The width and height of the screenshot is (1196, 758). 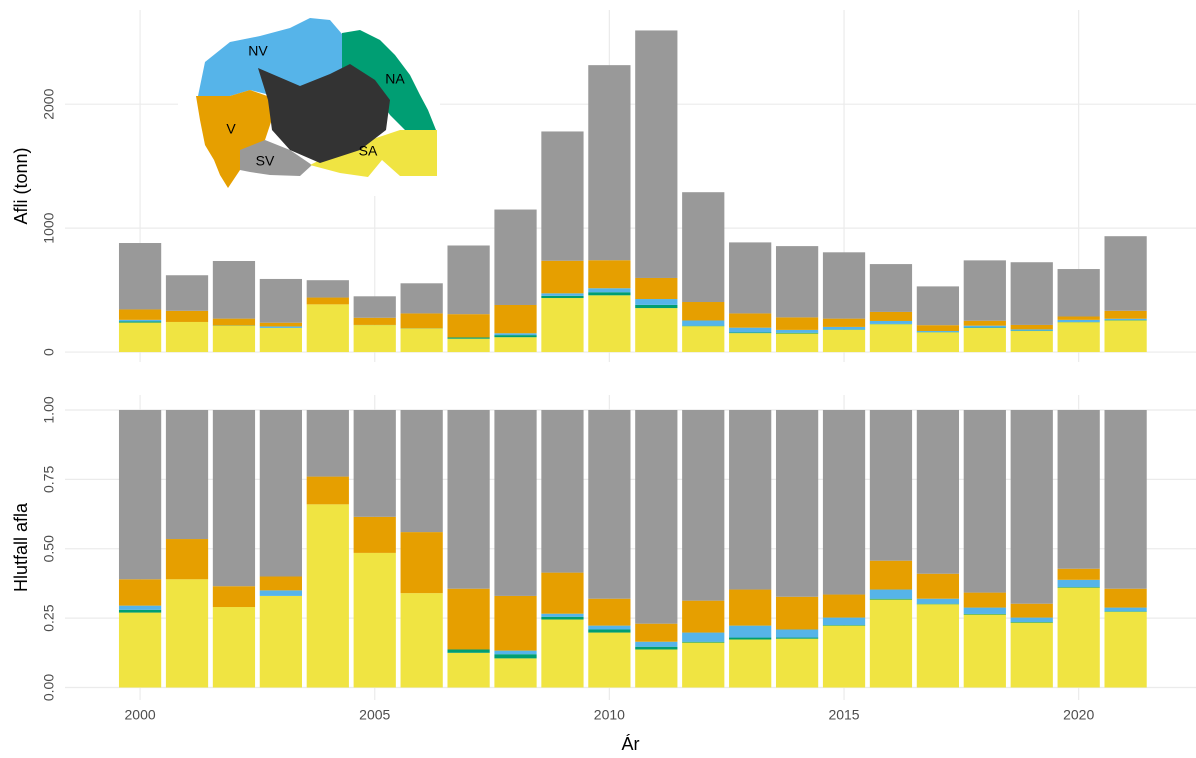 I want to click on map-label: NV, so click(x=258, y=51).